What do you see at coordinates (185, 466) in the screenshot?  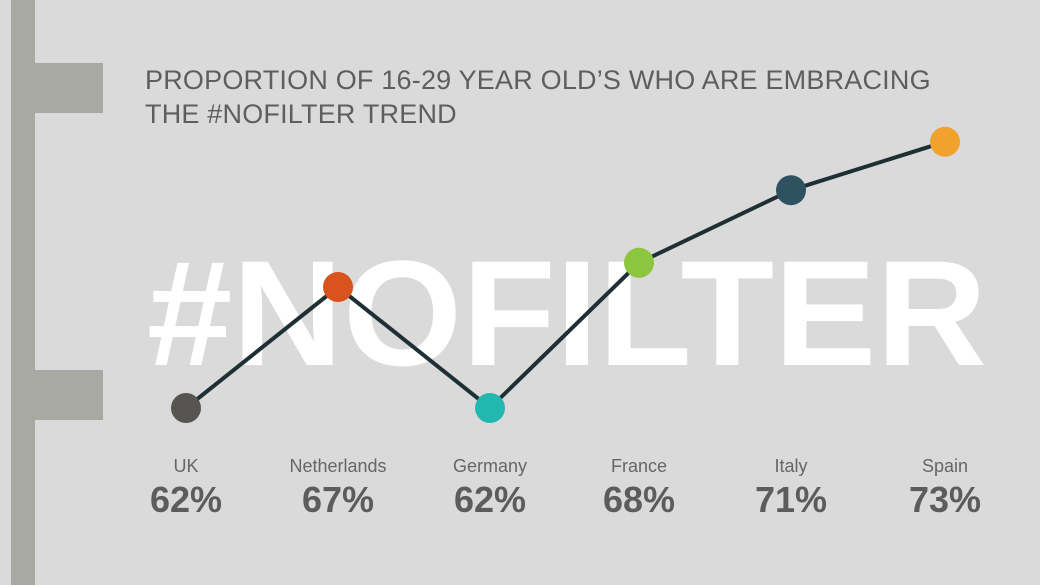 I see `category-label-uk: UK` at bounding box center [185, 466].